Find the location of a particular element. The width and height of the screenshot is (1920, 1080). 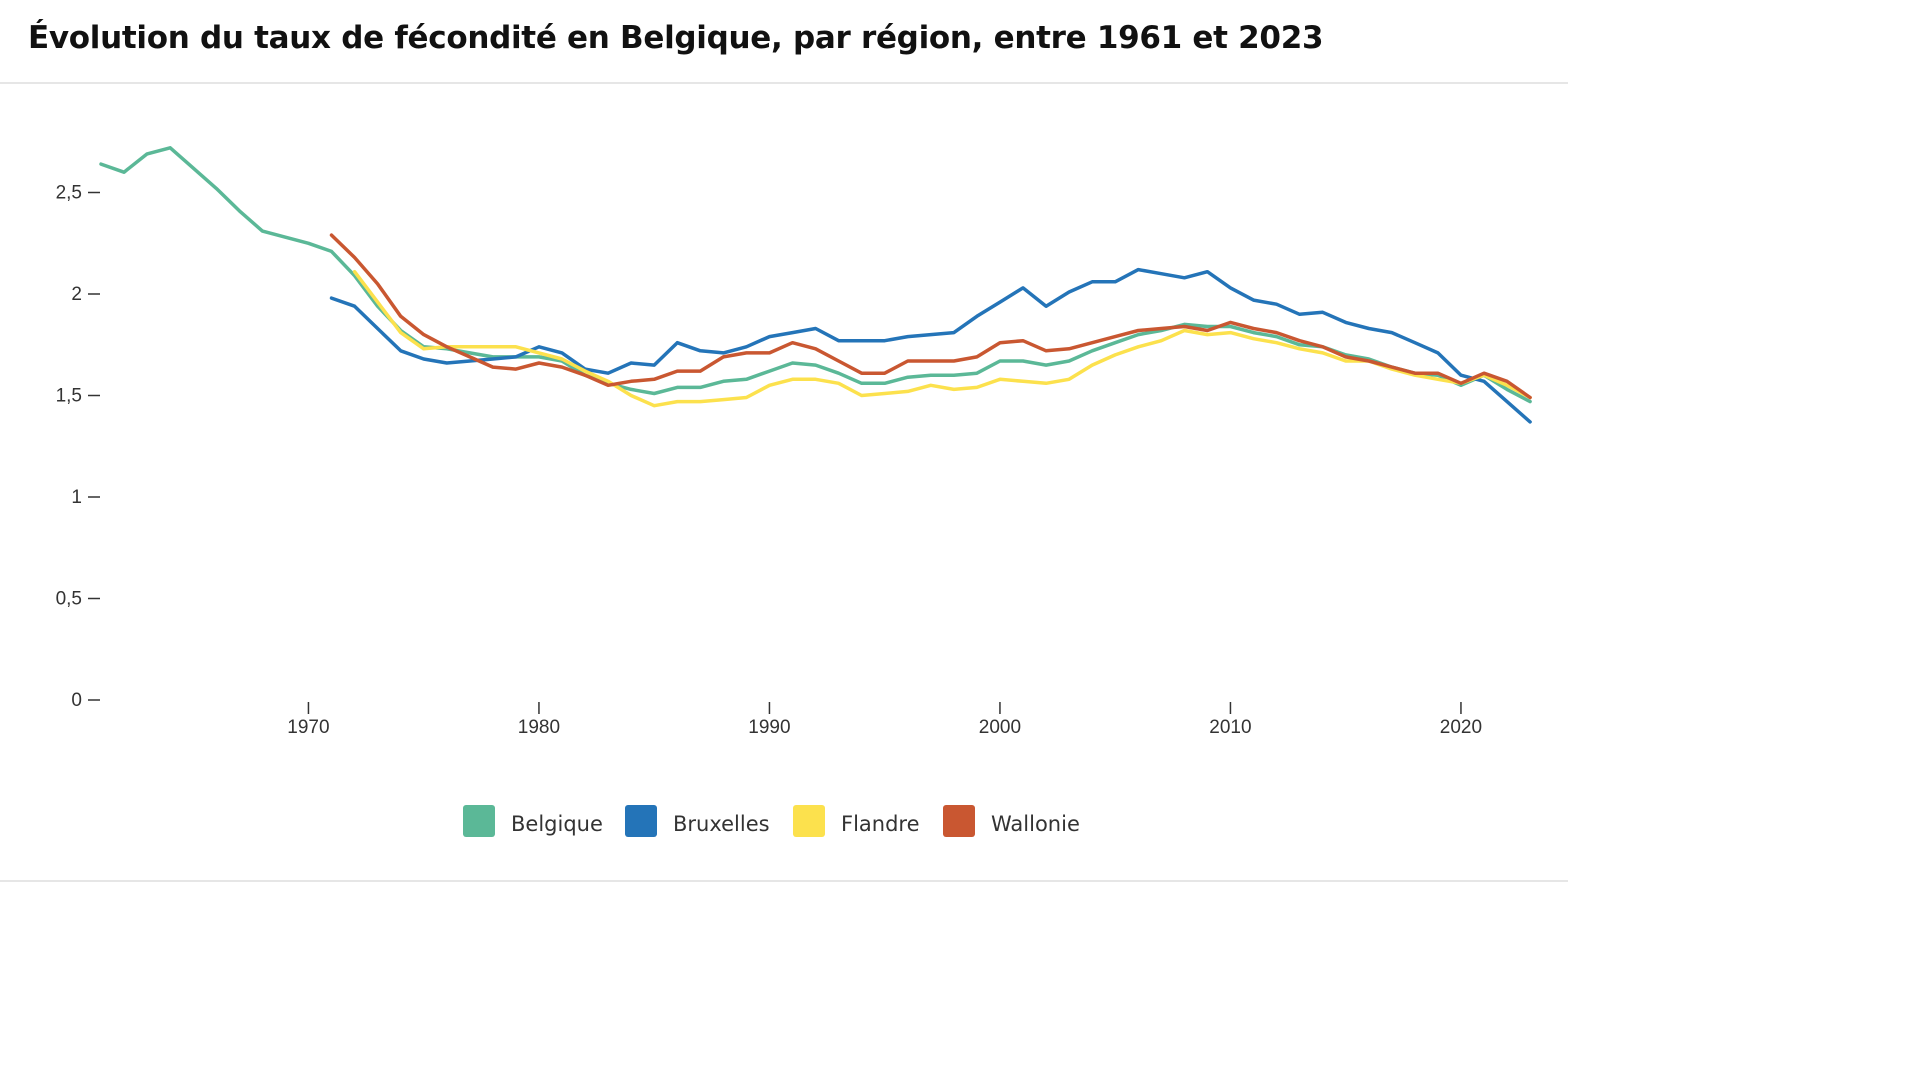

series-line-flandre is located at coordinates (942, 338).